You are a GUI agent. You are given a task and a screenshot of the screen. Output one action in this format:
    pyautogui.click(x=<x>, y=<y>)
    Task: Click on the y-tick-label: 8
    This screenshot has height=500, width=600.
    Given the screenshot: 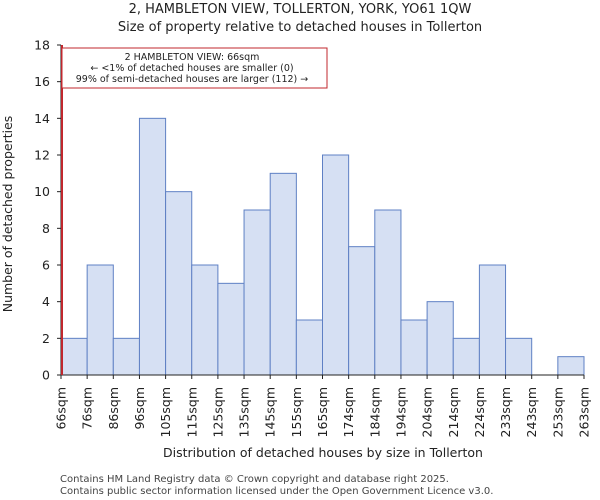 What is the action you would take?
    pyautogui.click(x=46, y=228)
    